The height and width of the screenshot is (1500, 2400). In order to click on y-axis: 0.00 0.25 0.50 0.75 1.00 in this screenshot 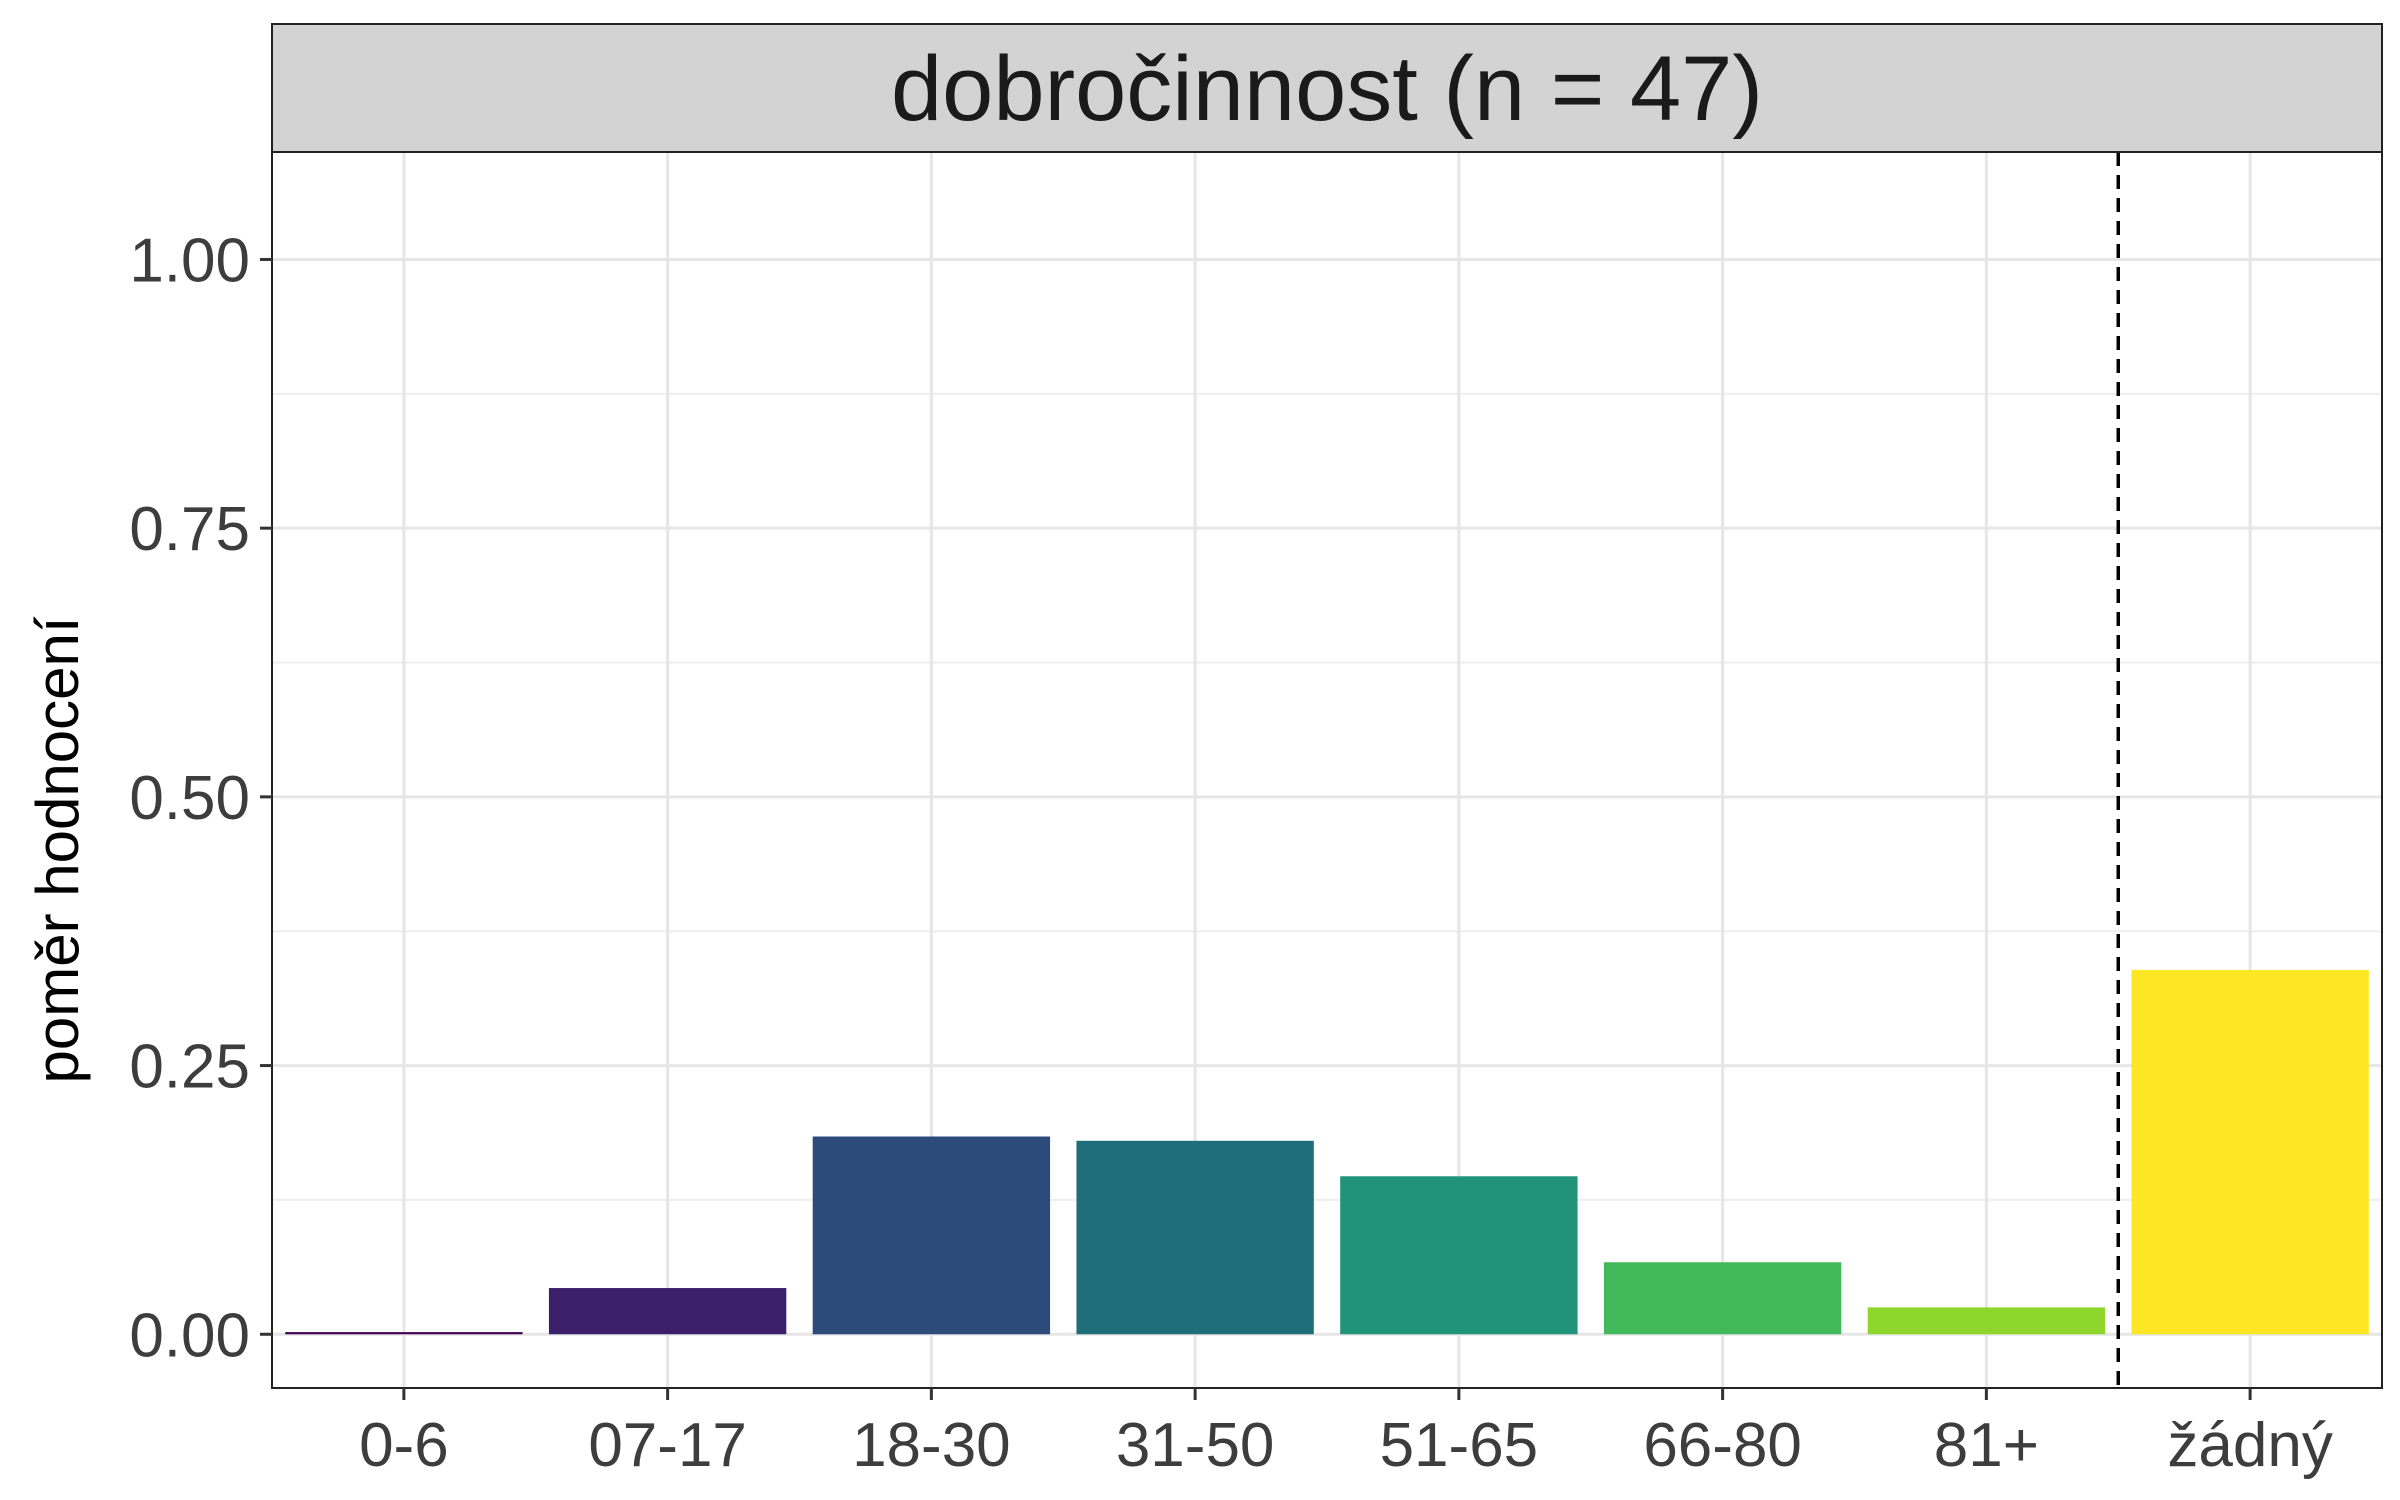, I will do `click(200, 798)`.